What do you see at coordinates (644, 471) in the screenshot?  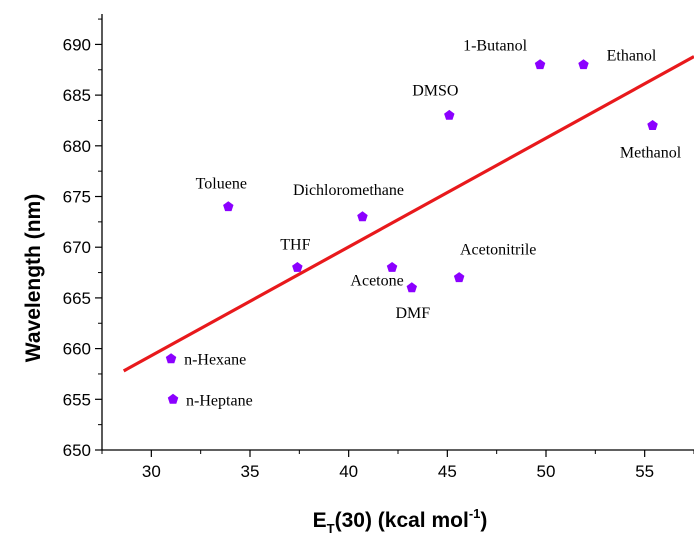 I see `x-tick-label: 55` at bounding box center [644, 471].